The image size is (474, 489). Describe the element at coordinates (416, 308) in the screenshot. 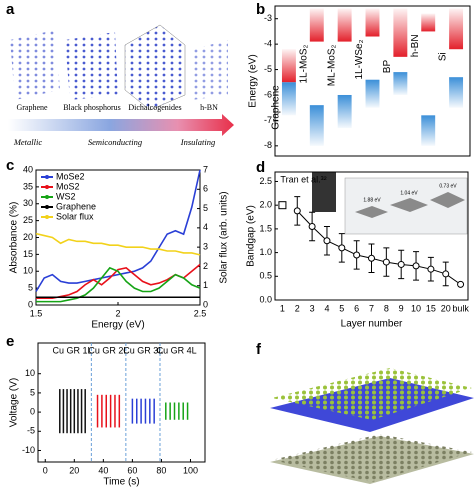

I see `x-tick-label: 10` at that location.